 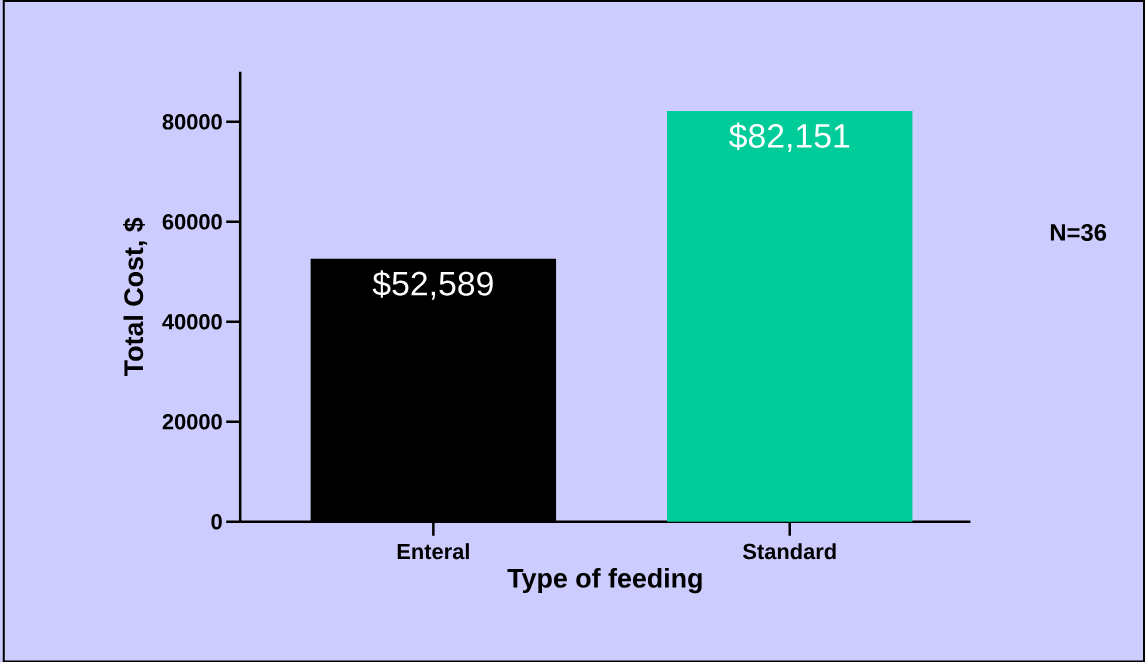 I want to click on x-axis-title: Type of feeding, so click(x=604, y=580).